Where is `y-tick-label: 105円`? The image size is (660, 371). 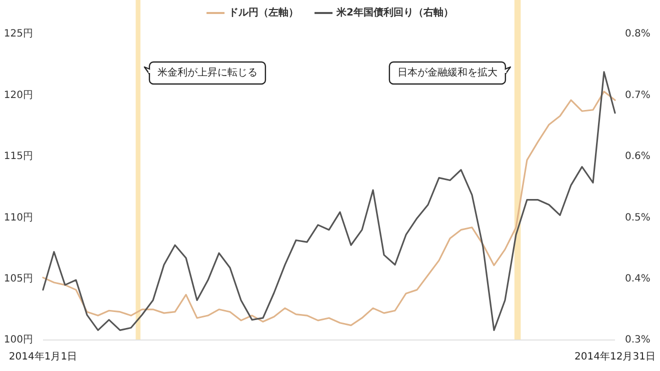 y-tick-label: 105円 is located at coordinates (18, 279).